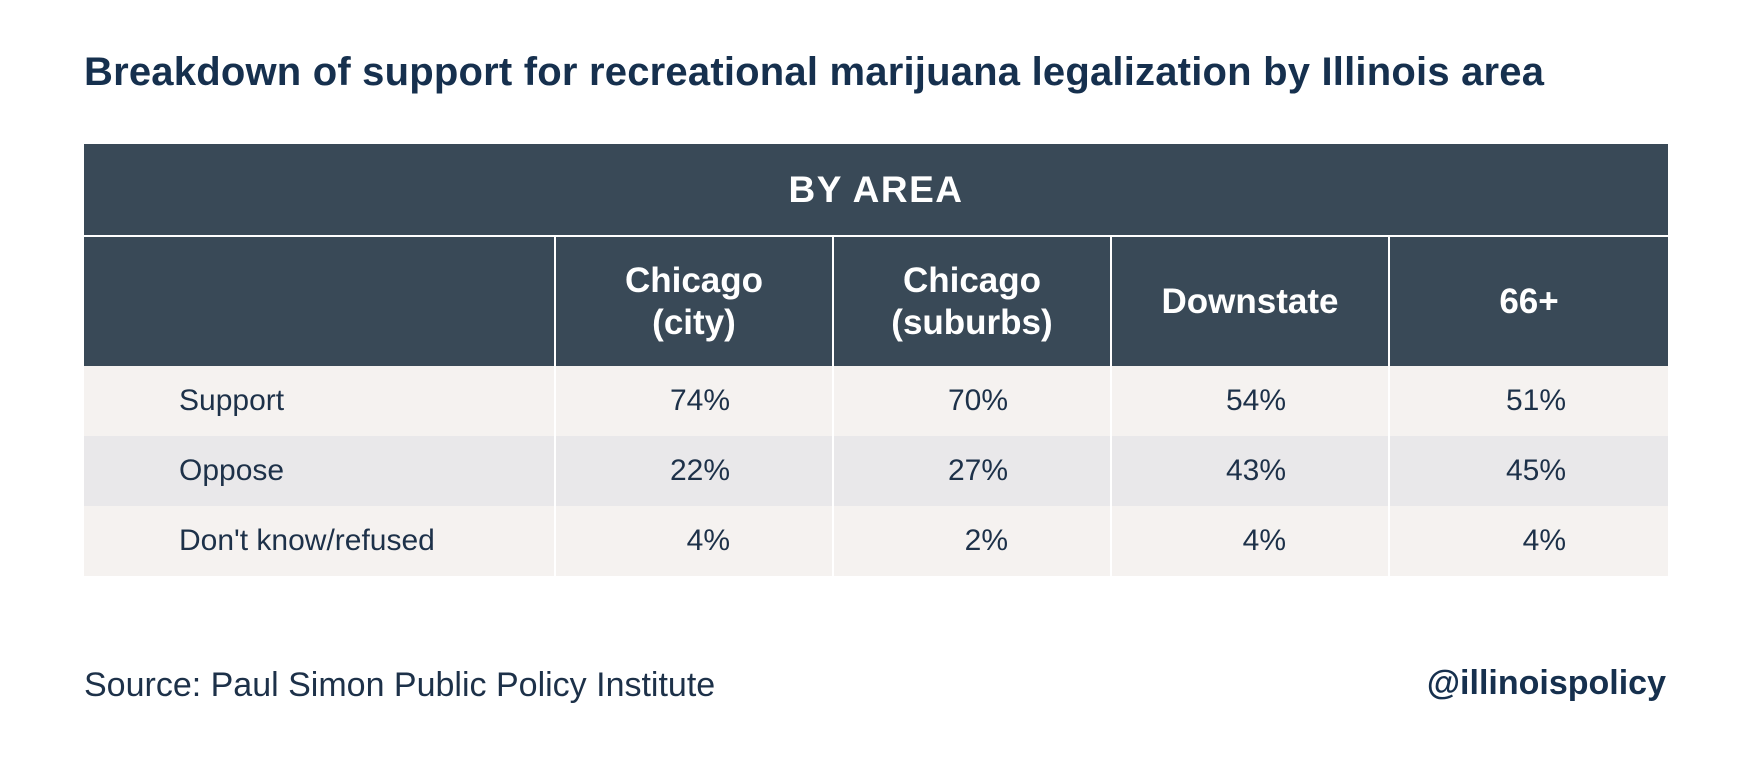 The image size is (1750, 757). I want to click on table-row-dont-know: Don't know/refused 4% 2% 4% 4%, so click(876, 541).